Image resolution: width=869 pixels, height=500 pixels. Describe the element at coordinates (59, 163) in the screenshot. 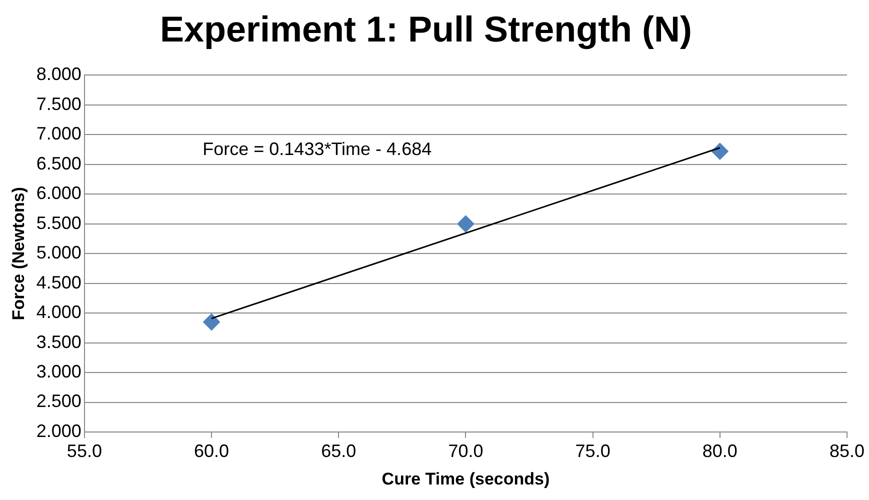

I see `y-tick-label: 6.500` at that location.